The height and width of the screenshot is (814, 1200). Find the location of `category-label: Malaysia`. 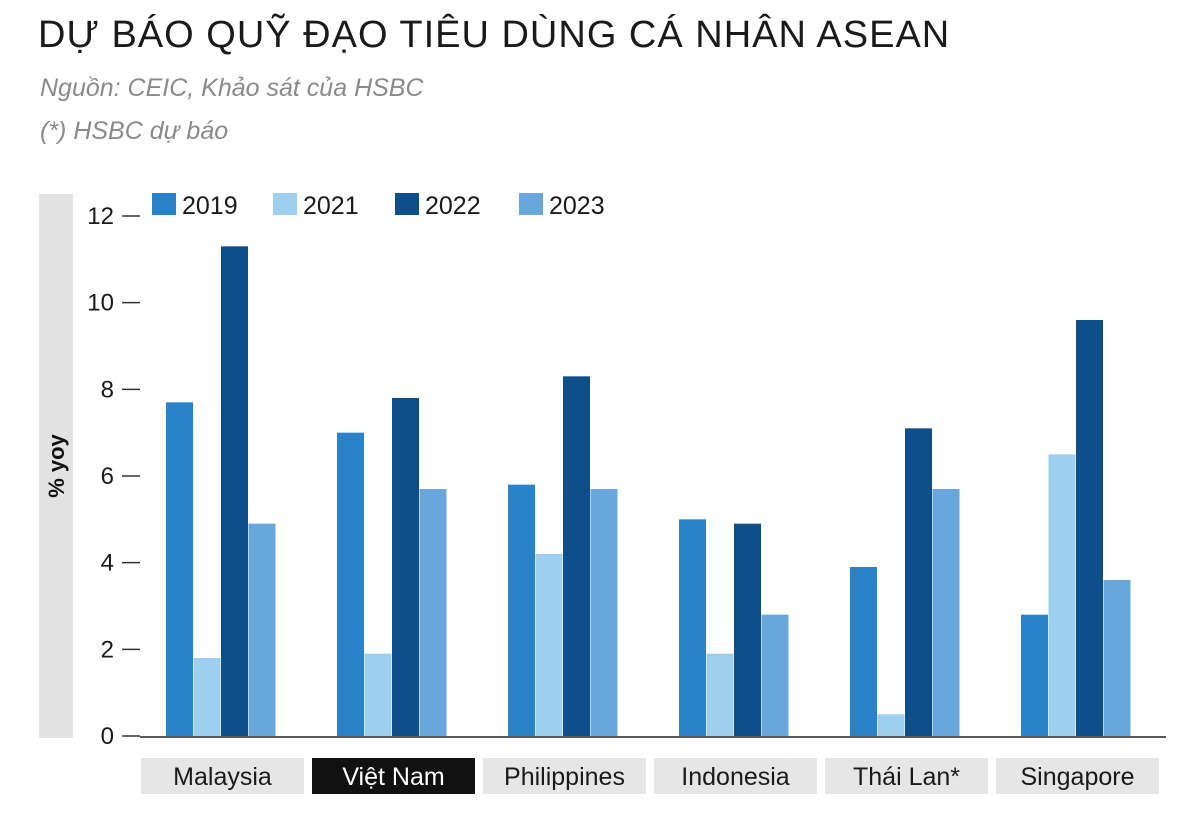

category-label: Malaysia is located at coordinates (222, 777).